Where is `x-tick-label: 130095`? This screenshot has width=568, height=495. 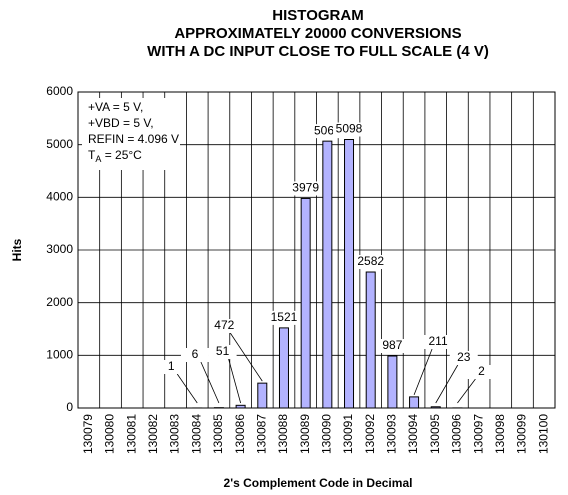
x-tick-label: 130095 is located at coordinates (435, 434).